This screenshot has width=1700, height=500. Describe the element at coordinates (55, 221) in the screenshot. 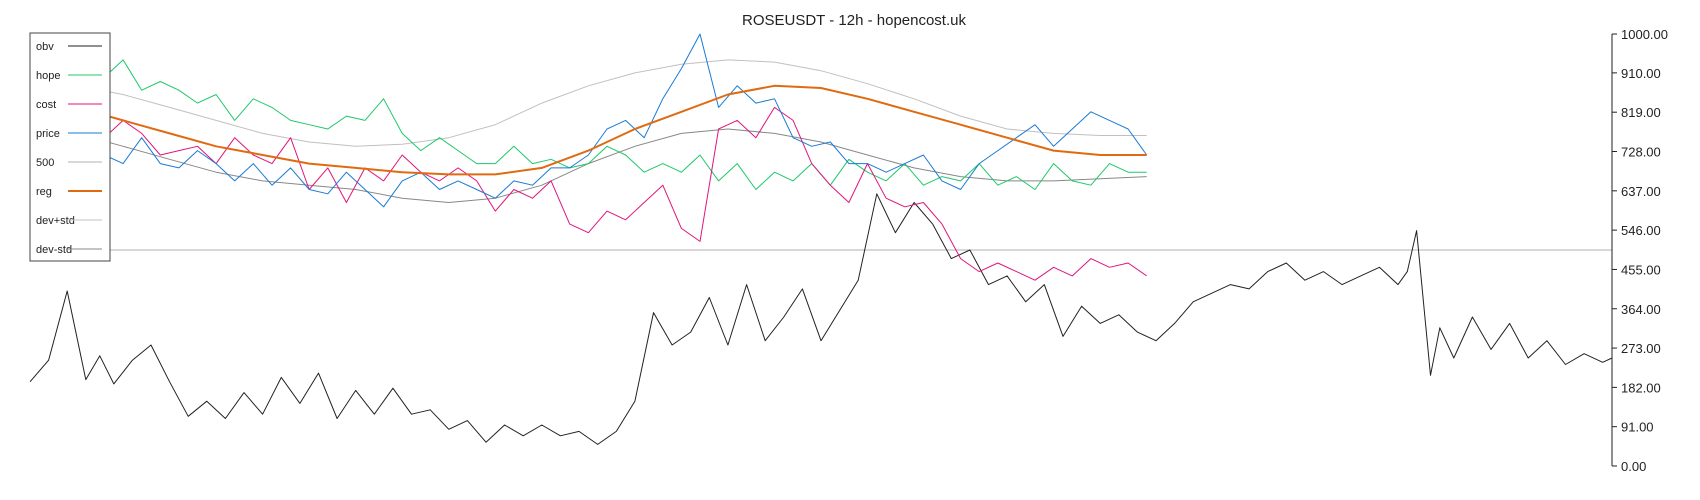

I see `legend-label: dev+std` at that location.